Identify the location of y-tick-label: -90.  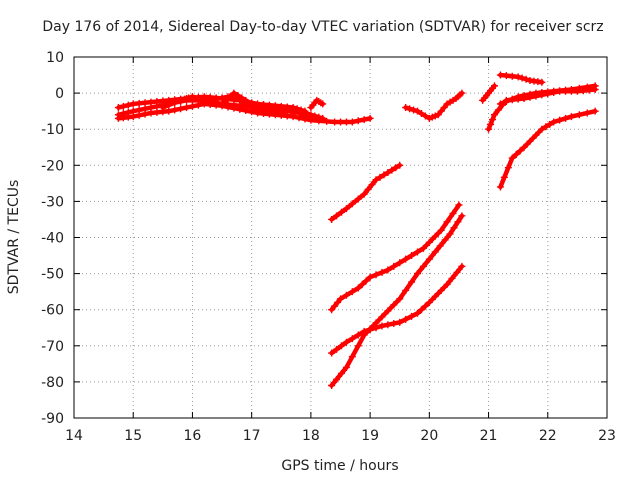
(52, 419).